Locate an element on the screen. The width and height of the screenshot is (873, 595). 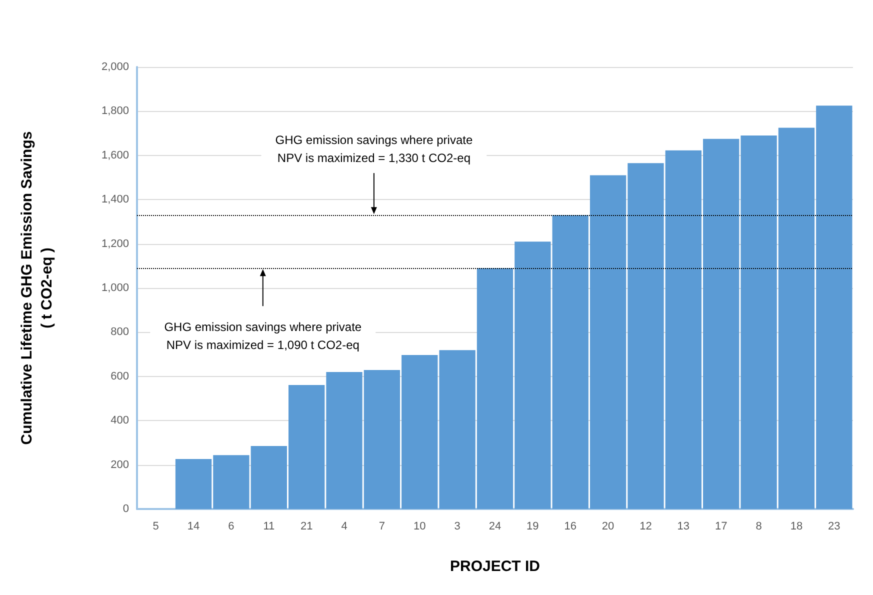
y-tick-label: 1,800 is located at coordinates (115, 111).